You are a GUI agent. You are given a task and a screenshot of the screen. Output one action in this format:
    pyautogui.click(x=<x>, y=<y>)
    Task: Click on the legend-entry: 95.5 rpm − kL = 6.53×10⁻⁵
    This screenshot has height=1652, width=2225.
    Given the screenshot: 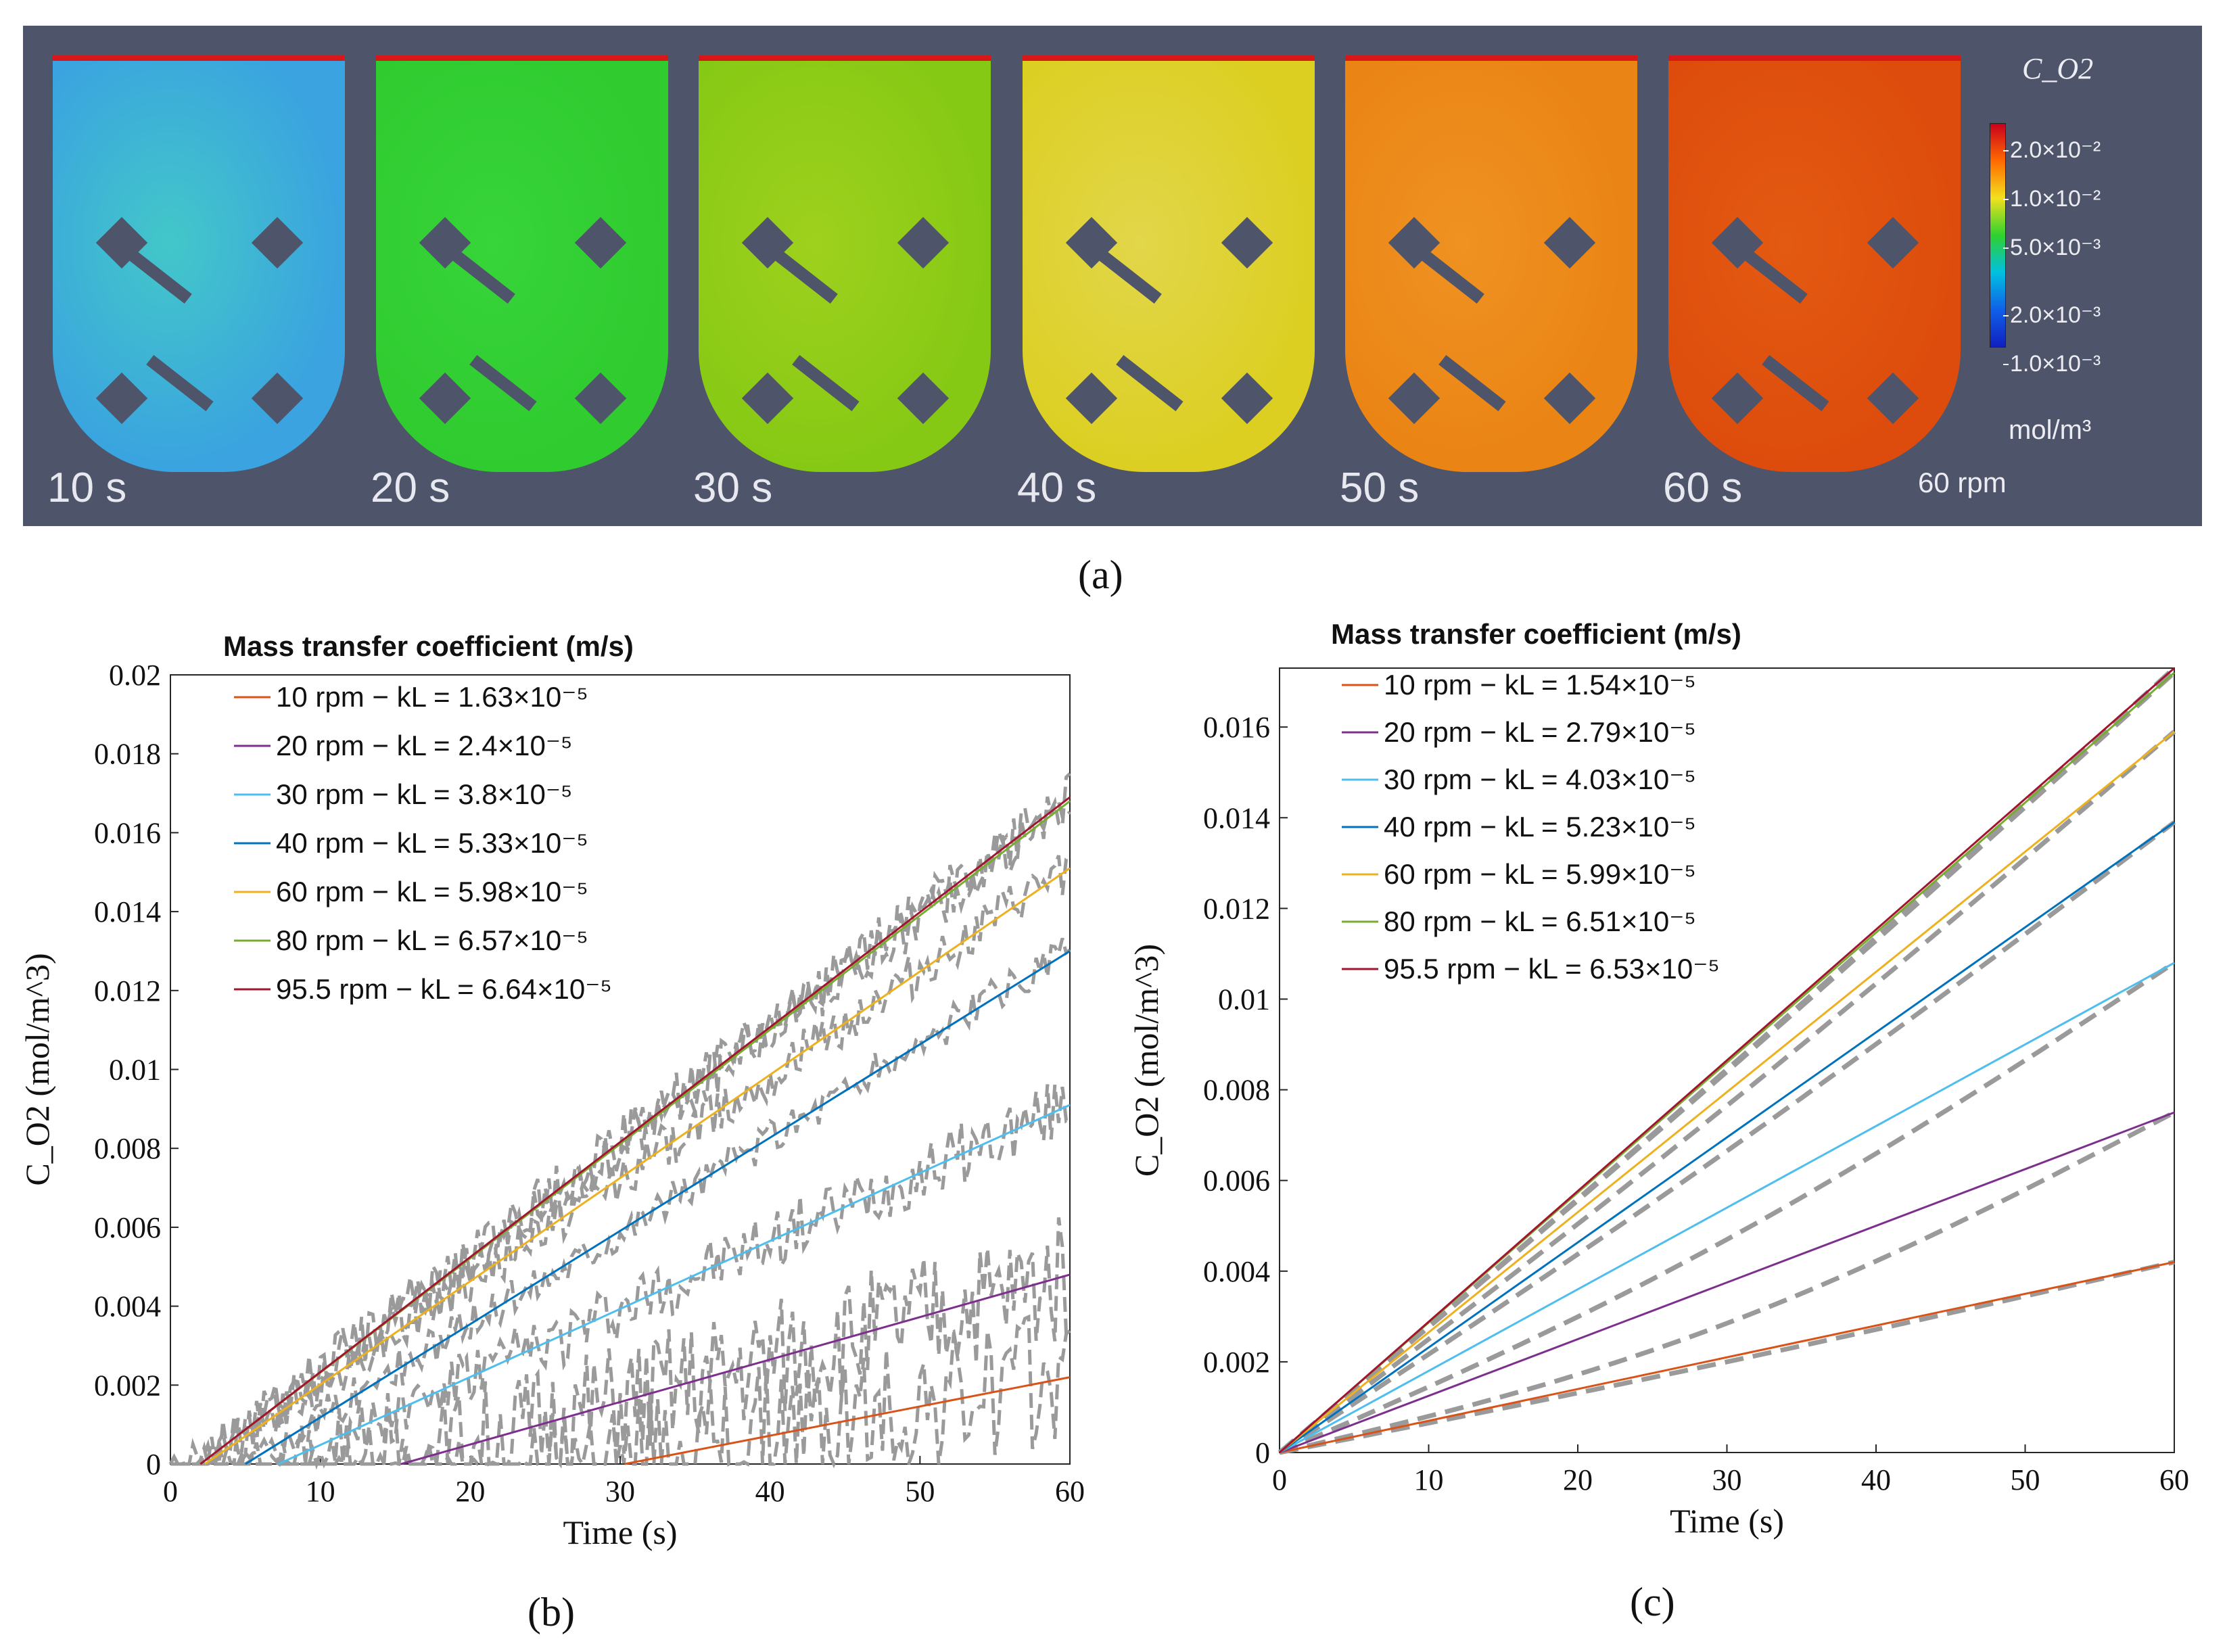 What is the action you would take?
    pyautogui.click(x=1552, y=969)
    